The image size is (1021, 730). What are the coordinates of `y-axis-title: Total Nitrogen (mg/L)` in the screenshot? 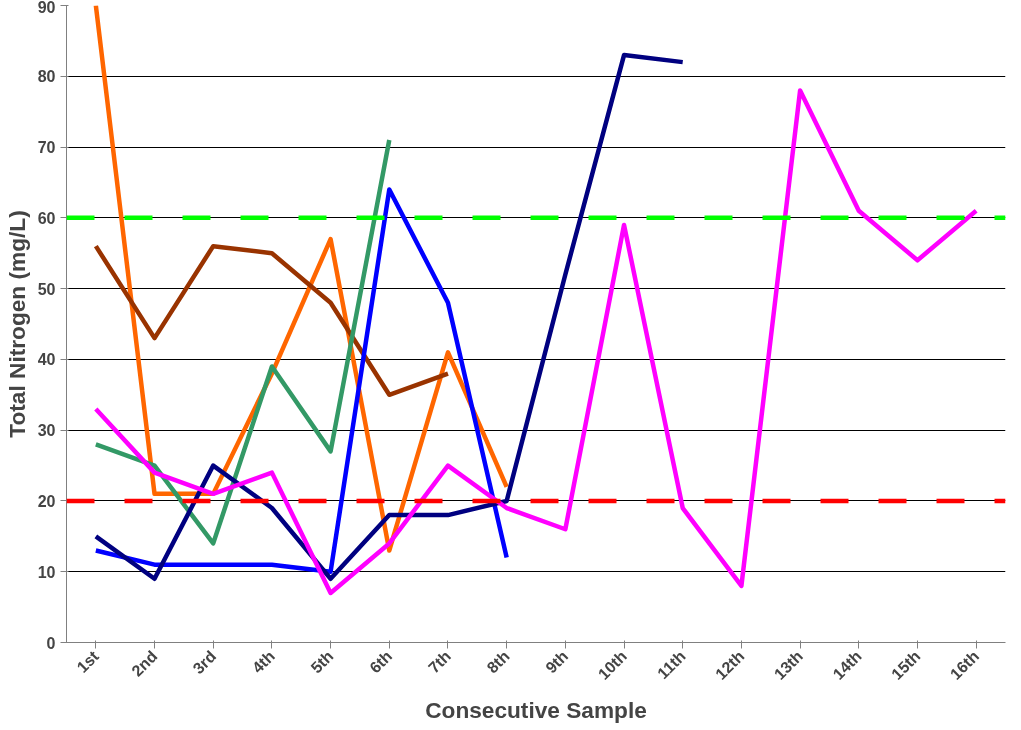 It's located at (16, 324).